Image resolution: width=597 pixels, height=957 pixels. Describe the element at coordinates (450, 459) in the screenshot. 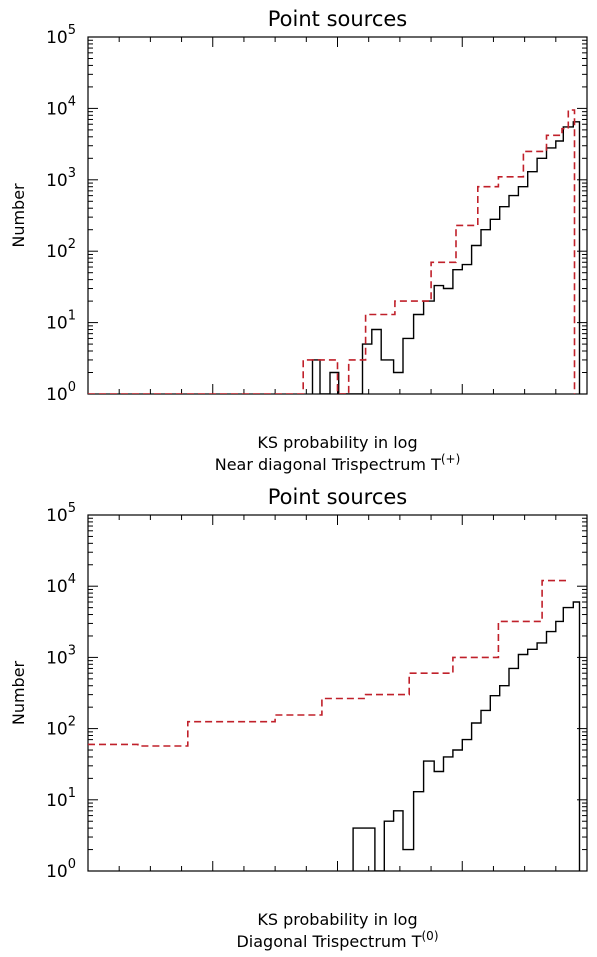

I see `subtitle-superscript: (+)` at that location.